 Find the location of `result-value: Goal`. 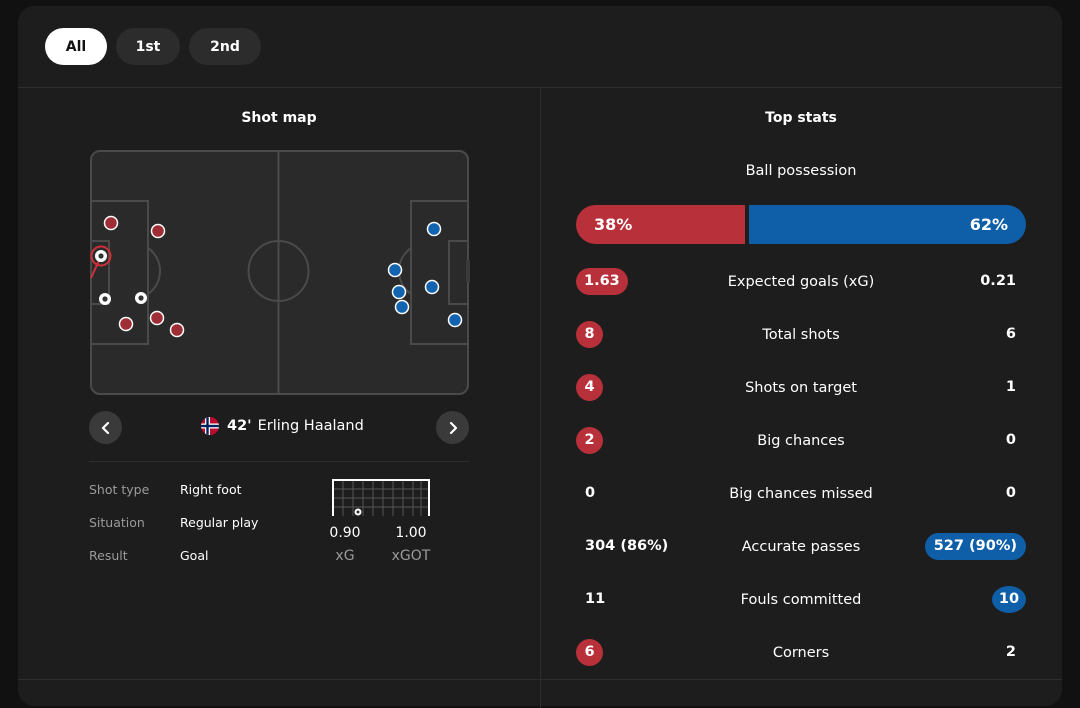

result-value: Goal is located at coordinates (194, 555).